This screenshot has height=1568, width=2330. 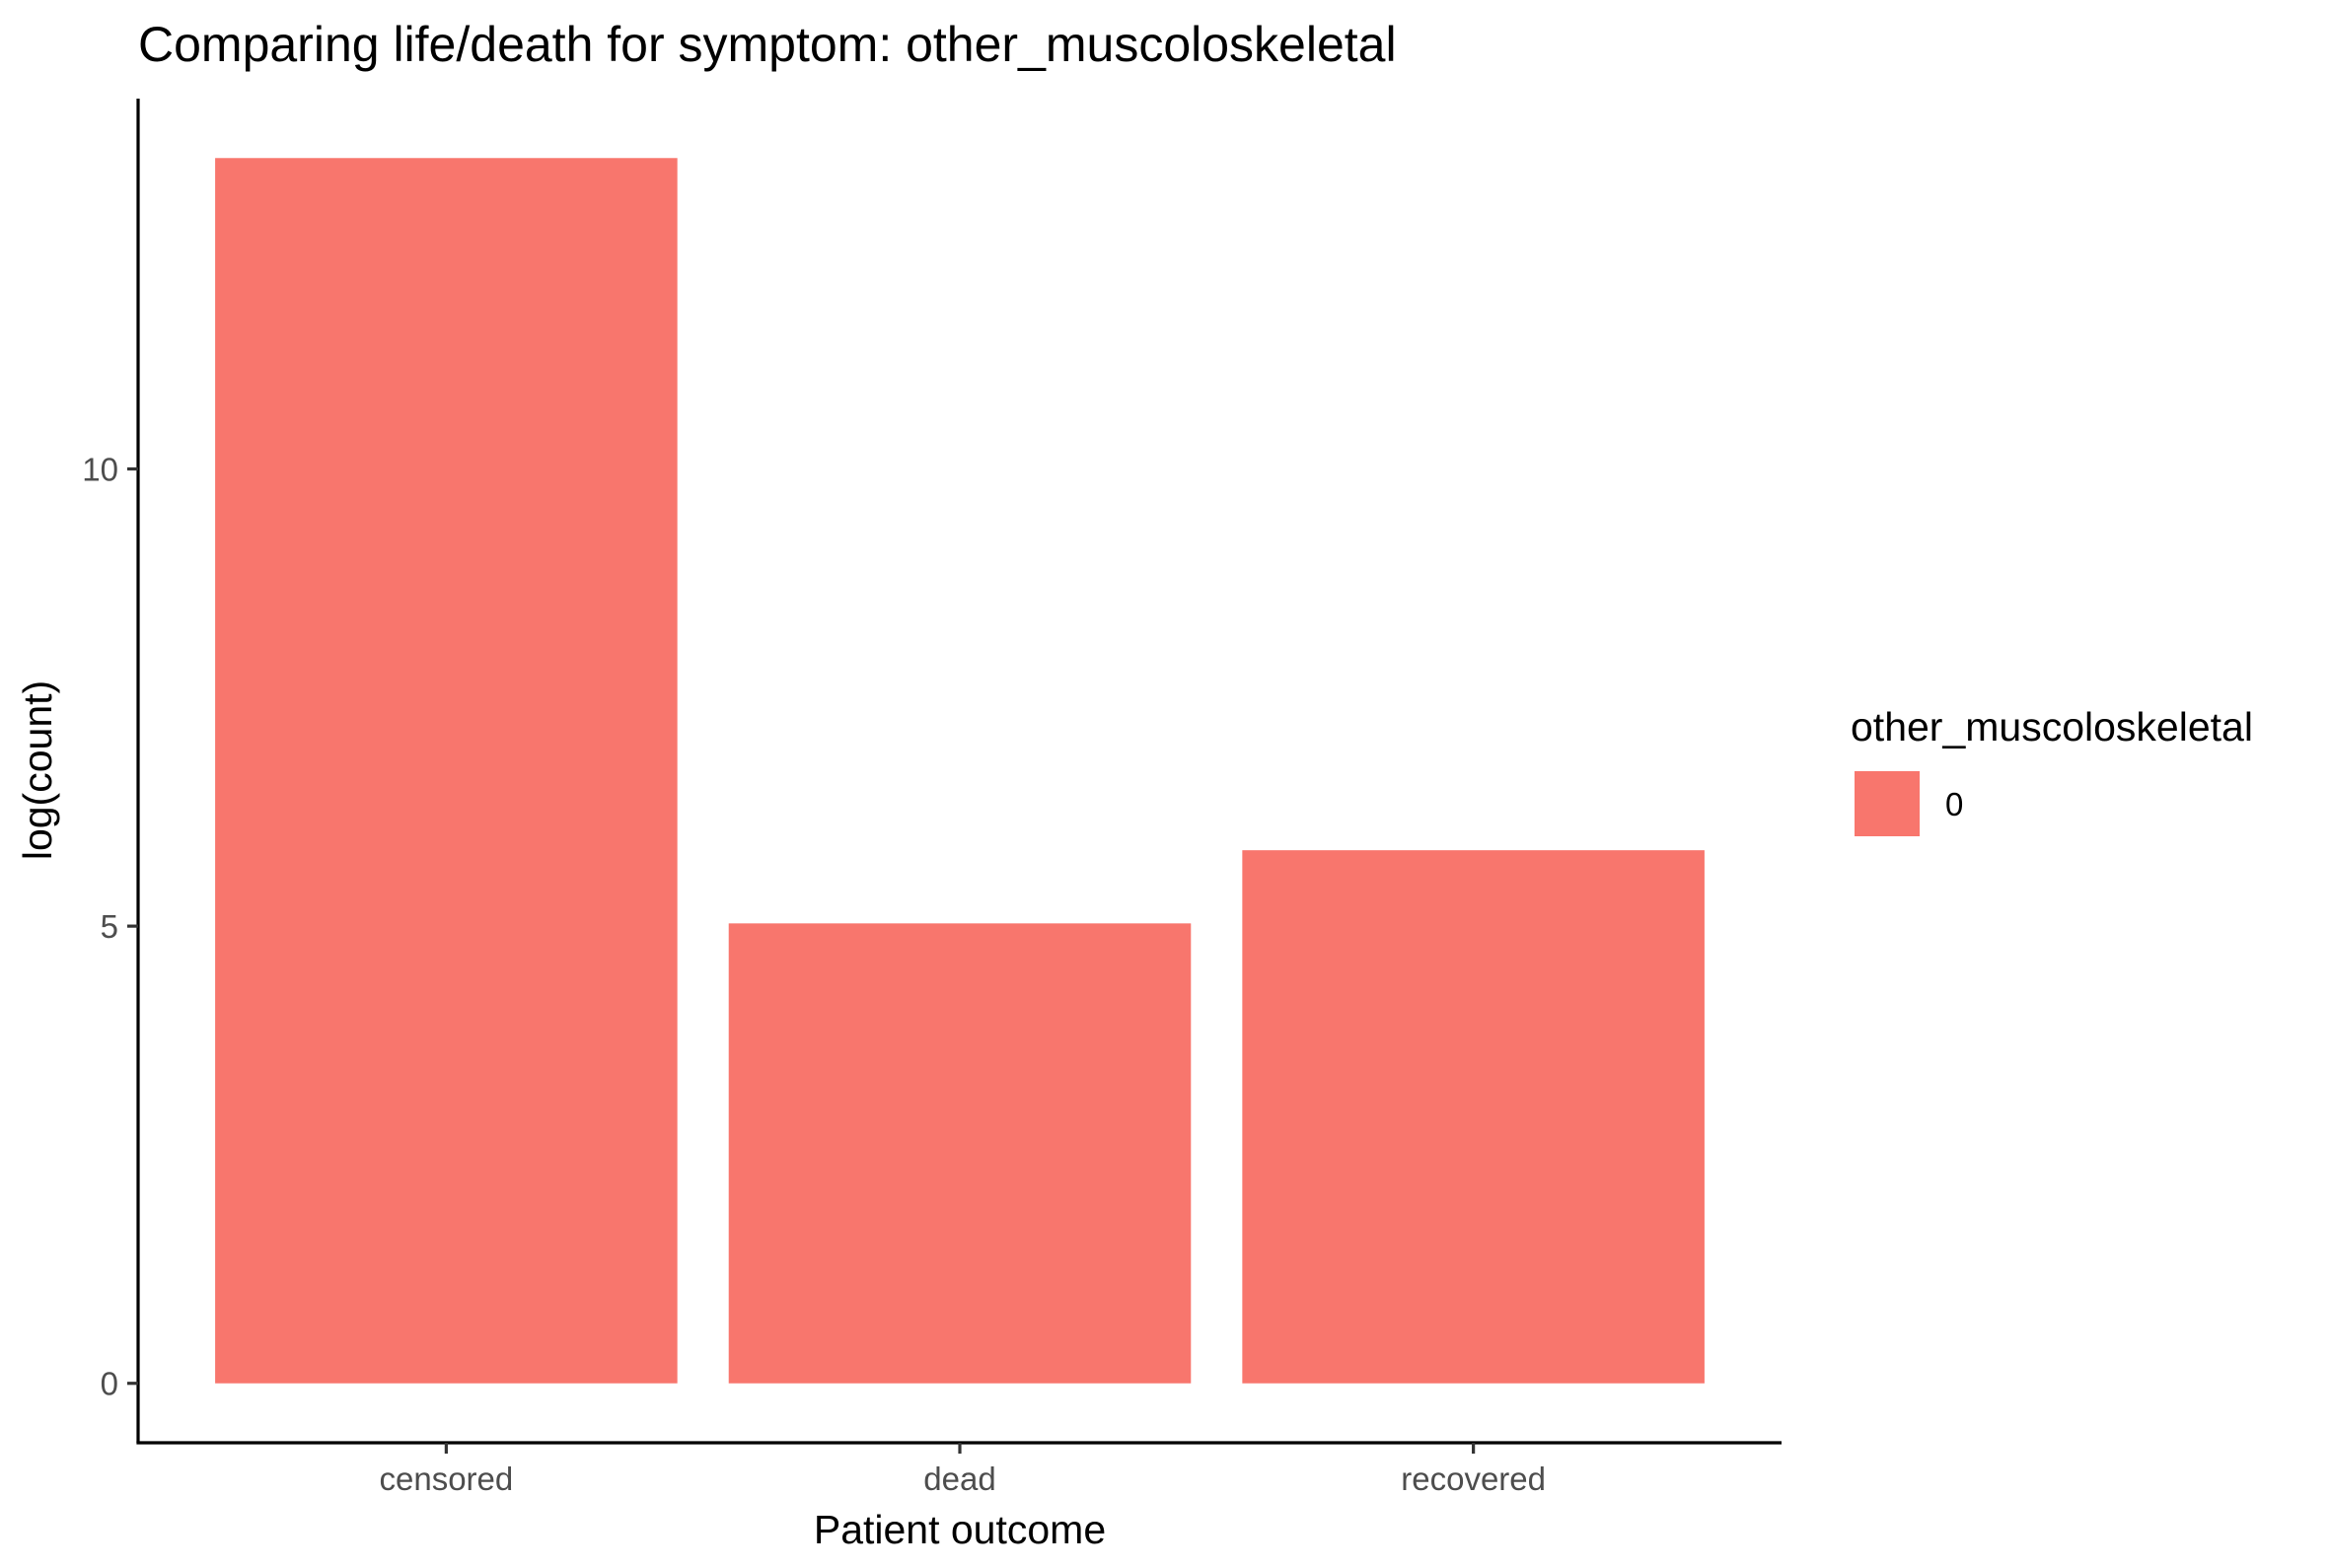 I want to click on y-ticks-group: 0 5 10, so click(x=110, y=927).